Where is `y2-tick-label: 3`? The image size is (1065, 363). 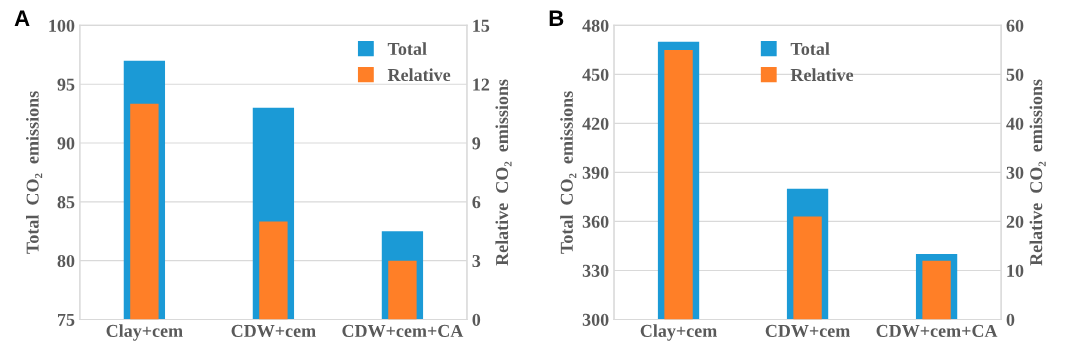 y2-tick-label: 3 is located at coordinates (476, 261).